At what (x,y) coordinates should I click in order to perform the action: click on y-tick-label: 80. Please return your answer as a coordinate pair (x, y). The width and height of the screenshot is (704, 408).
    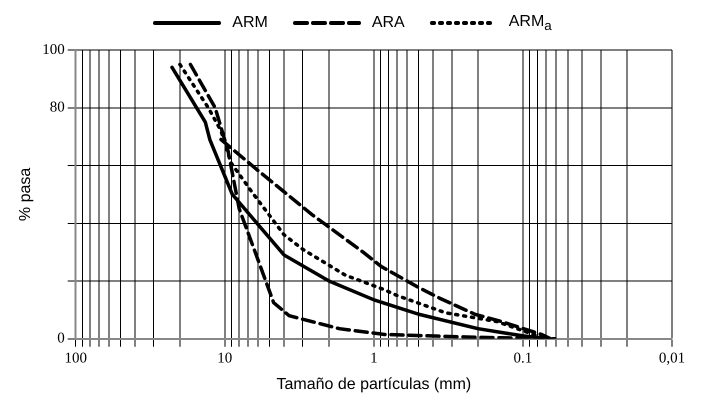
    Looking at the image, I should click on (57, 108).